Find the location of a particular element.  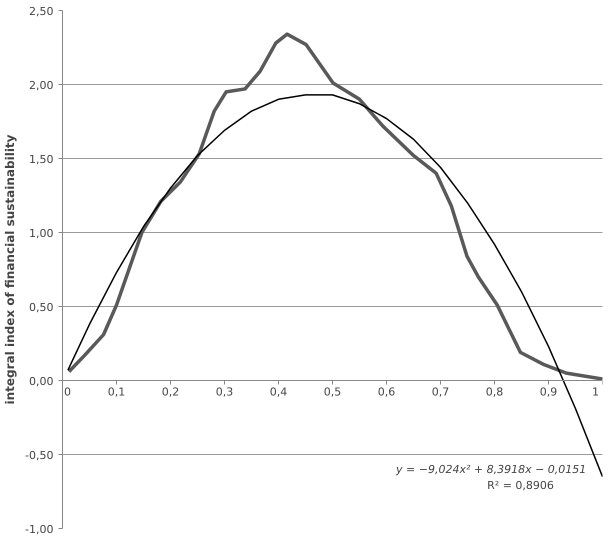

annotation: y = −9,024x² + 8,3918x − 0,0151 is located at coordinates (490, 469).